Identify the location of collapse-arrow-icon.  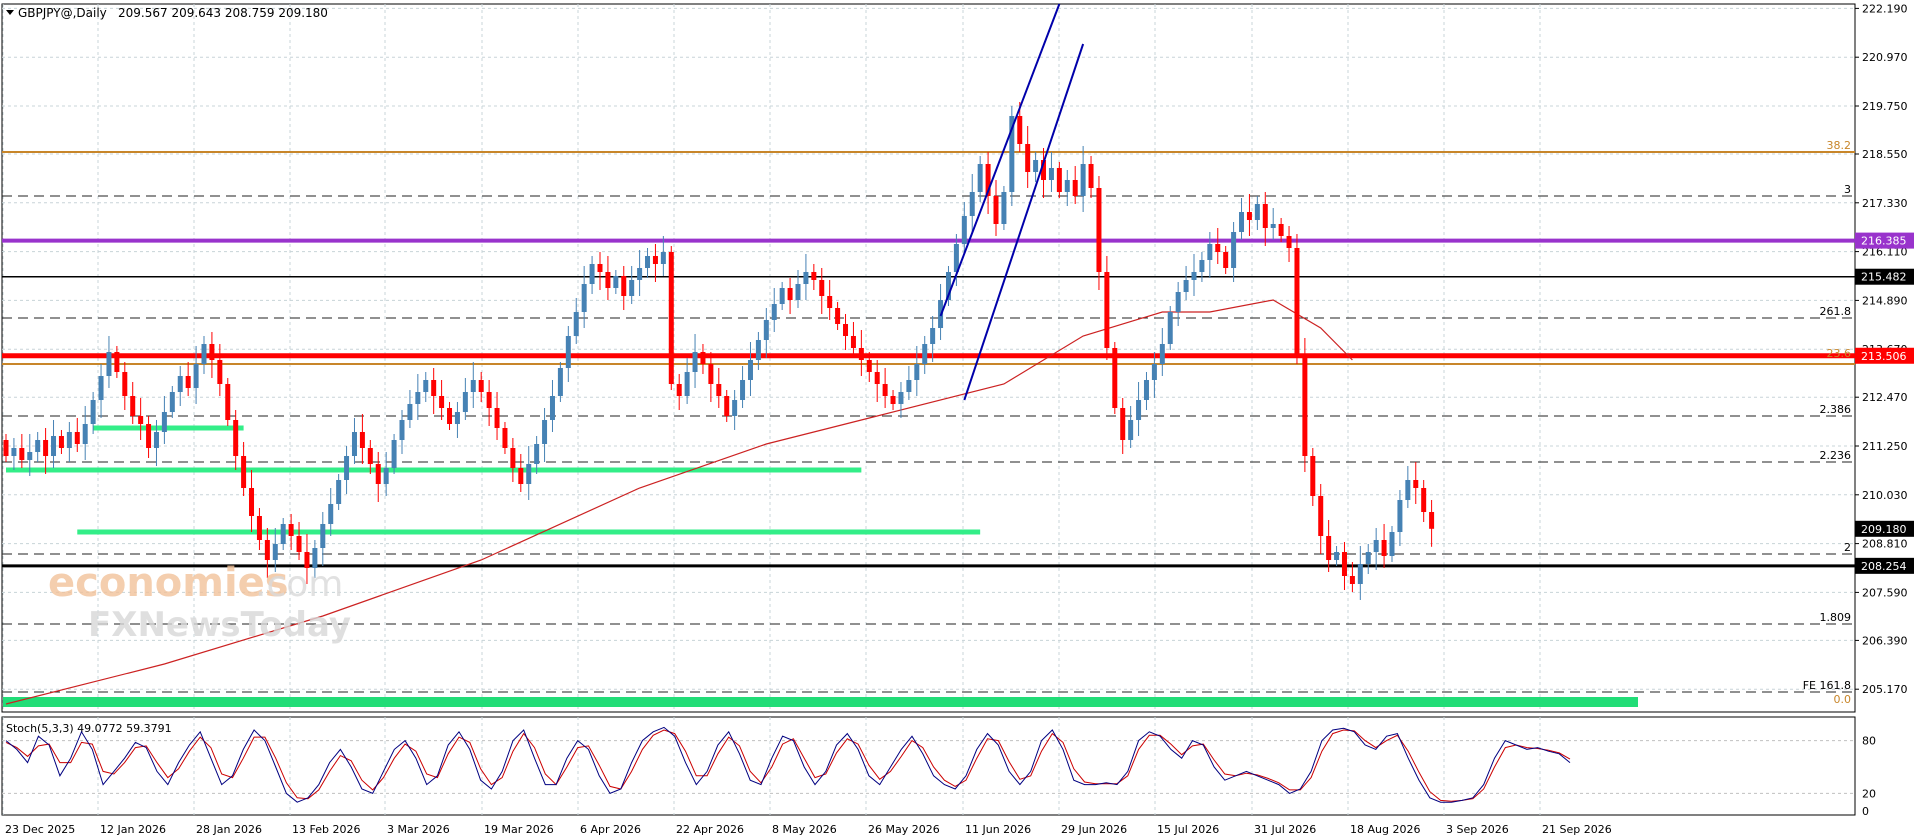
(10, 12).